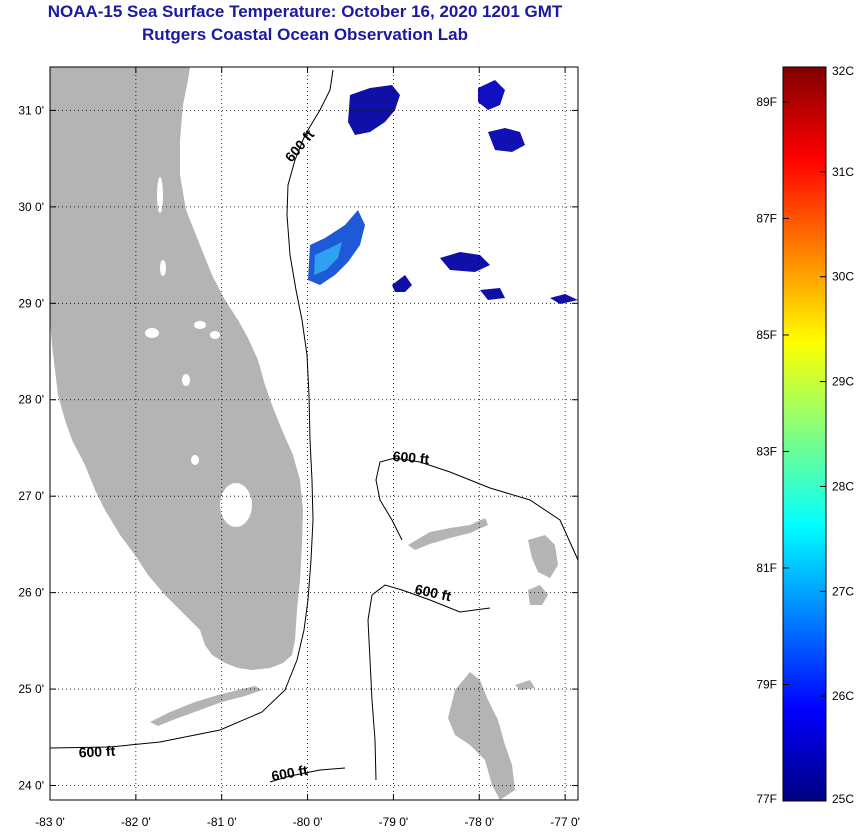 This screenshot has width=864, height=832. I want to click on lat-tick-label: 25 0', so click(31, 689).